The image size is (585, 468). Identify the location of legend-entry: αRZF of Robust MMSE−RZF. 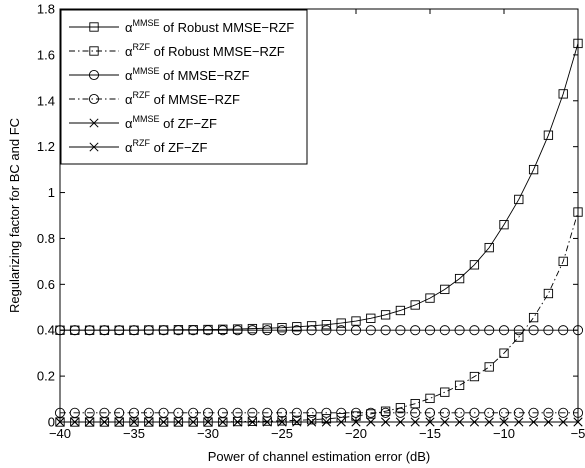
(177, 50).